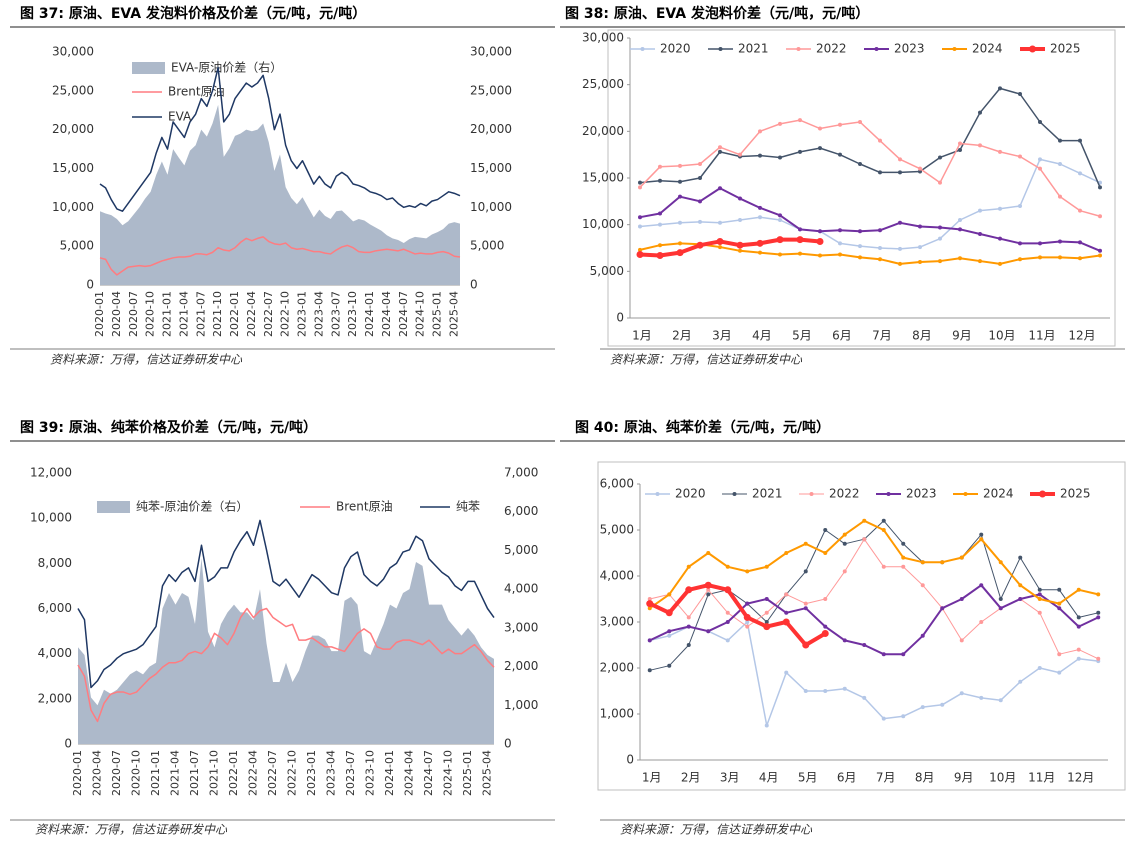  What do you see at coordinates (617, 622) in the screenshot?
I see `y-tick-label: 3,000` at bounding box center [617, 622].